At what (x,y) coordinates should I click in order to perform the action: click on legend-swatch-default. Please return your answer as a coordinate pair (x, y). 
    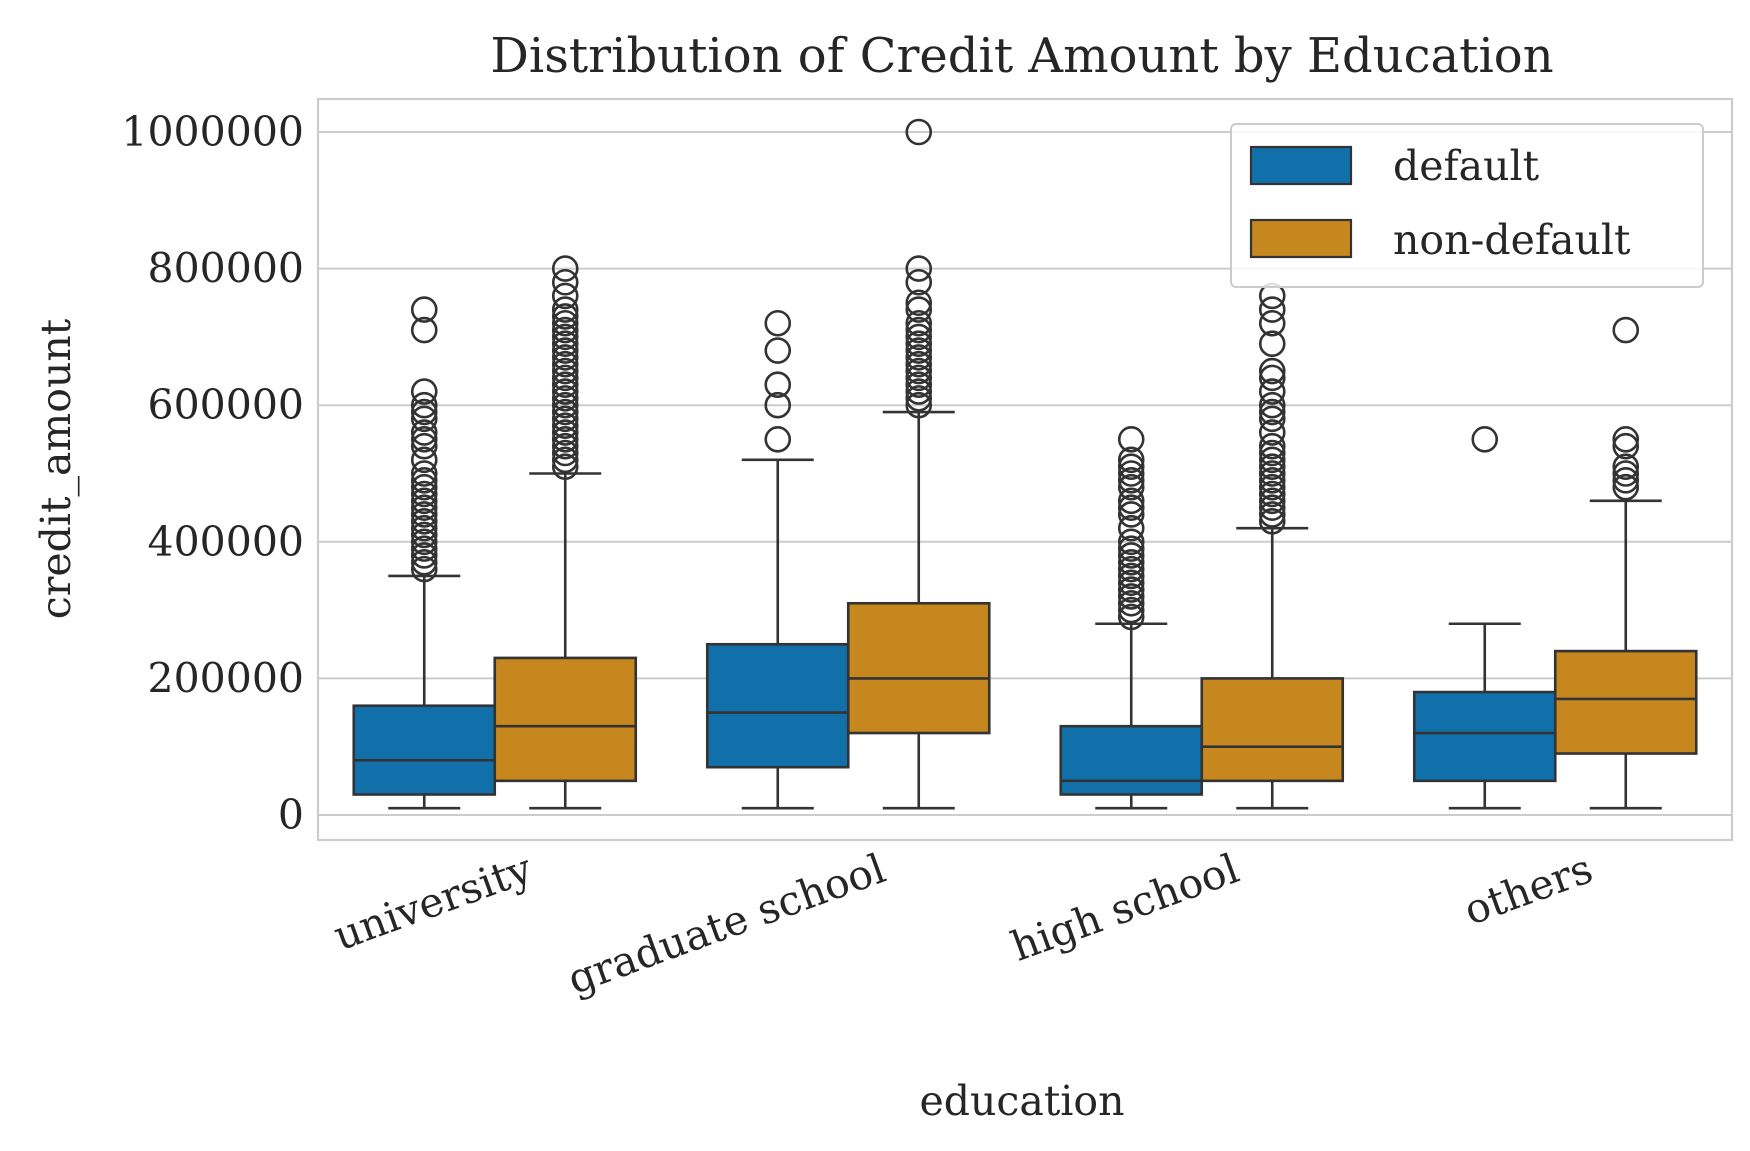
    Looking at the image, I should click on (1301, 165).